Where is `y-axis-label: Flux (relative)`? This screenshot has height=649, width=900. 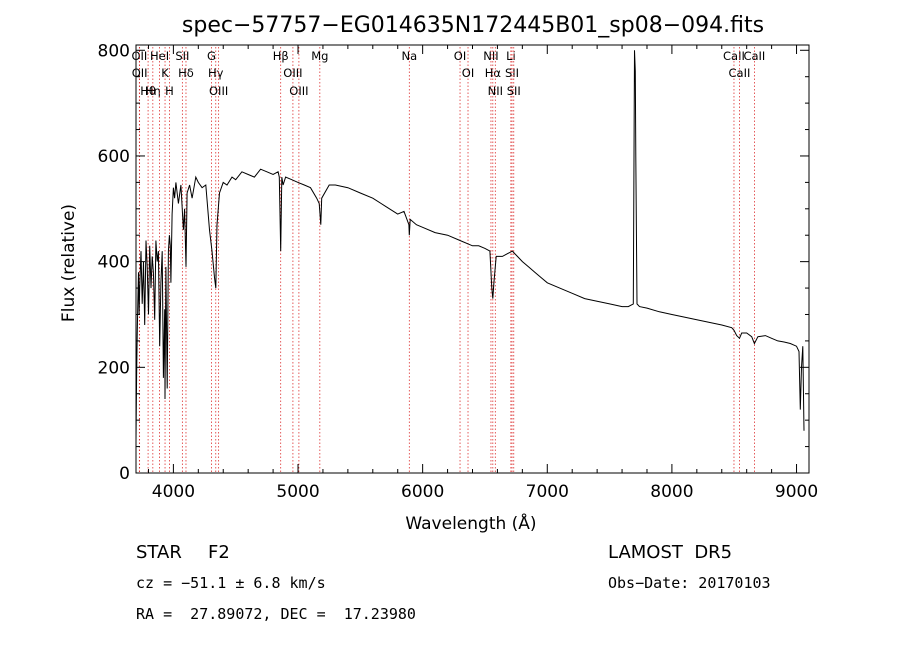 y-axis-label: Flux (relative) is located at coordinates (69, 263).